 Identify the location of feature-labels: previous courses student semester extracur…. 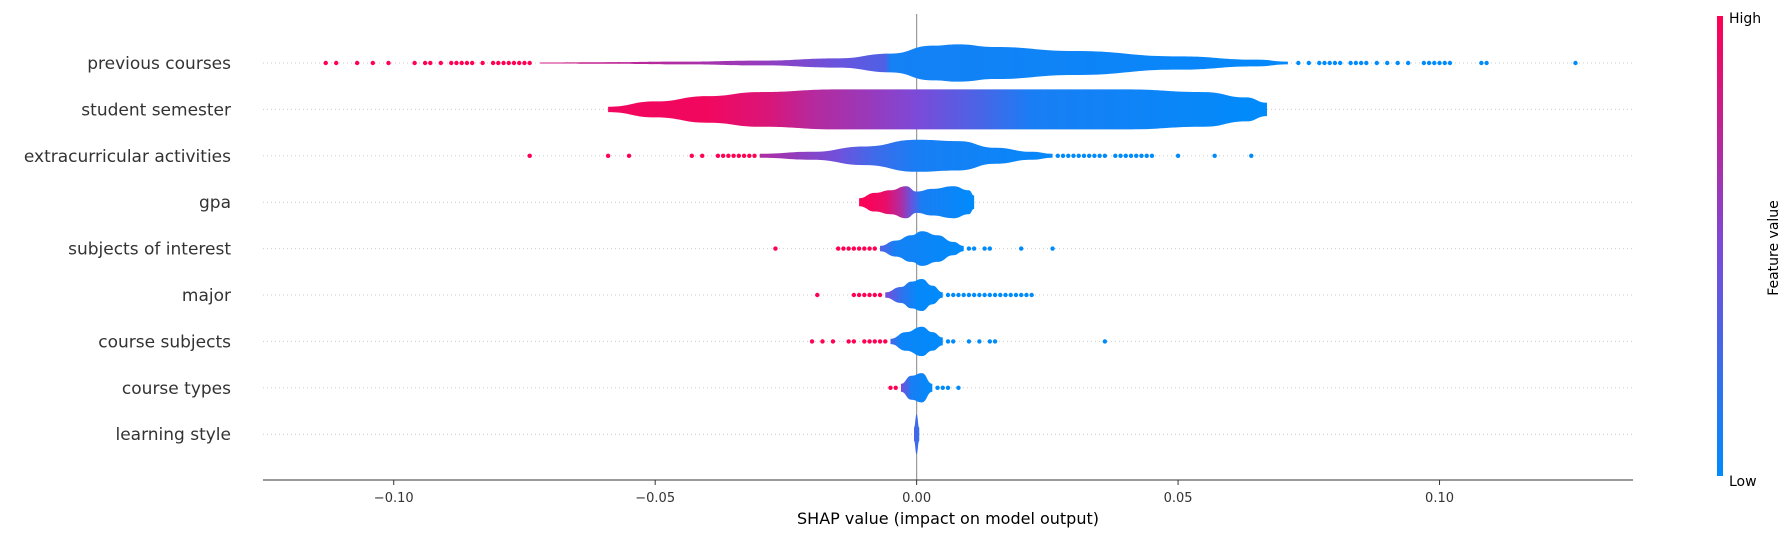
(127, 249).